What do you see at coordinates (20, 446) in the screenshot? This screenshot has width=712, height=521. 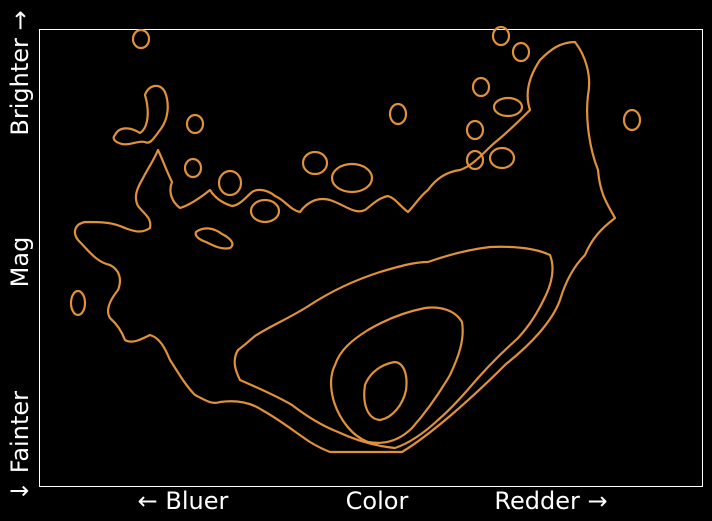 I see `y-bottom-label: ↓ Fainter` at bounding box center [20, 446].